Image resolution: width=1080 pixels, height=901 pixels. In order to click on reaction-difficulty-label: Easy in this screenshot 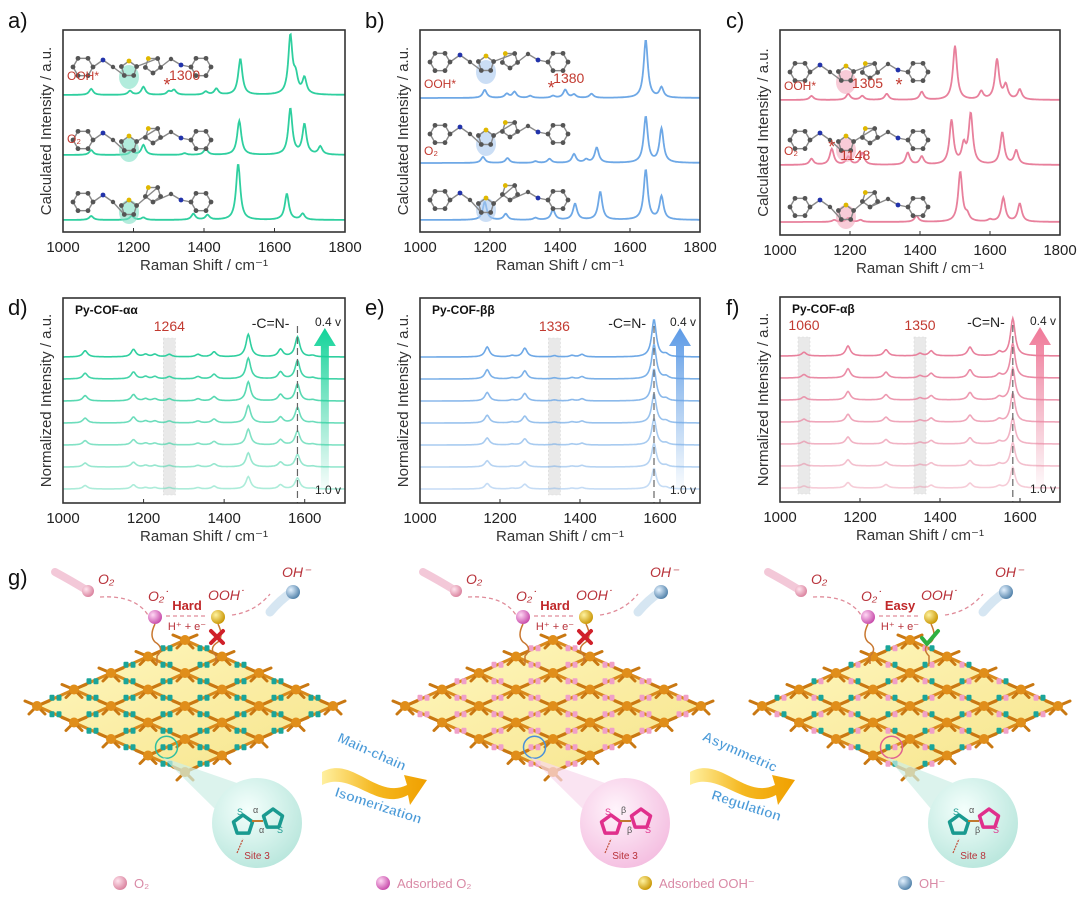, I will do `click(900, 605)`.